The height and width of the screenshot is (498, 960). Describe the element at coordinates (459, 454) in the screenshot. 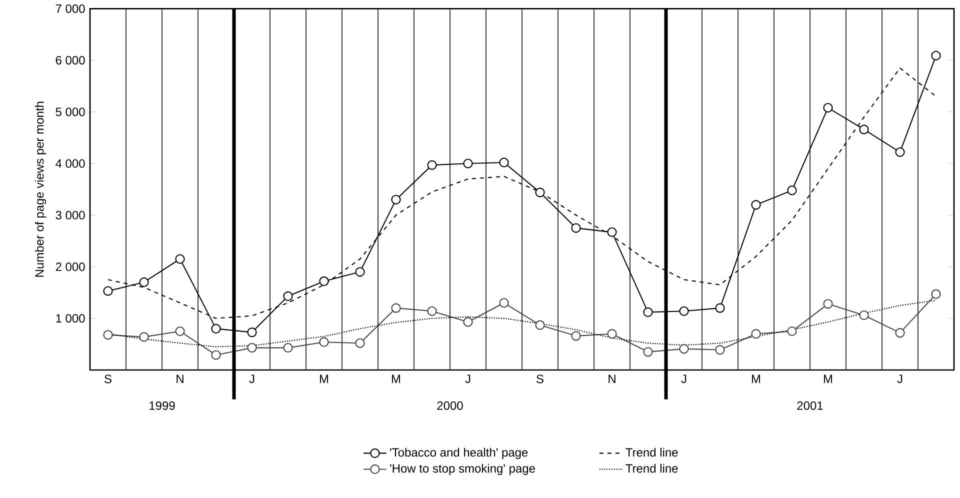

I see `legend-label: 'Tobacco and health' page` at that location.